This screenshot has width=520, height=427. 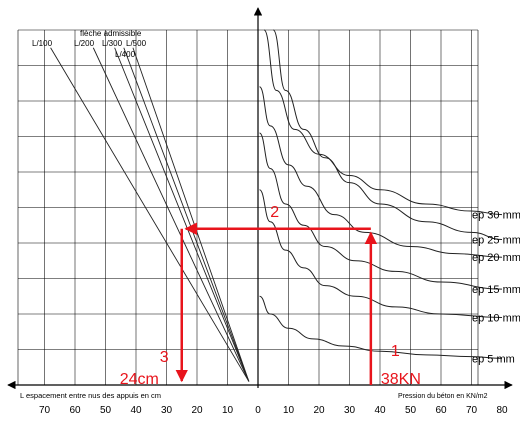 What do you see at coordinates (289, 410) in the screenshot?
I see `x-right-tick-label: 10` at bounding box center [289, 410].